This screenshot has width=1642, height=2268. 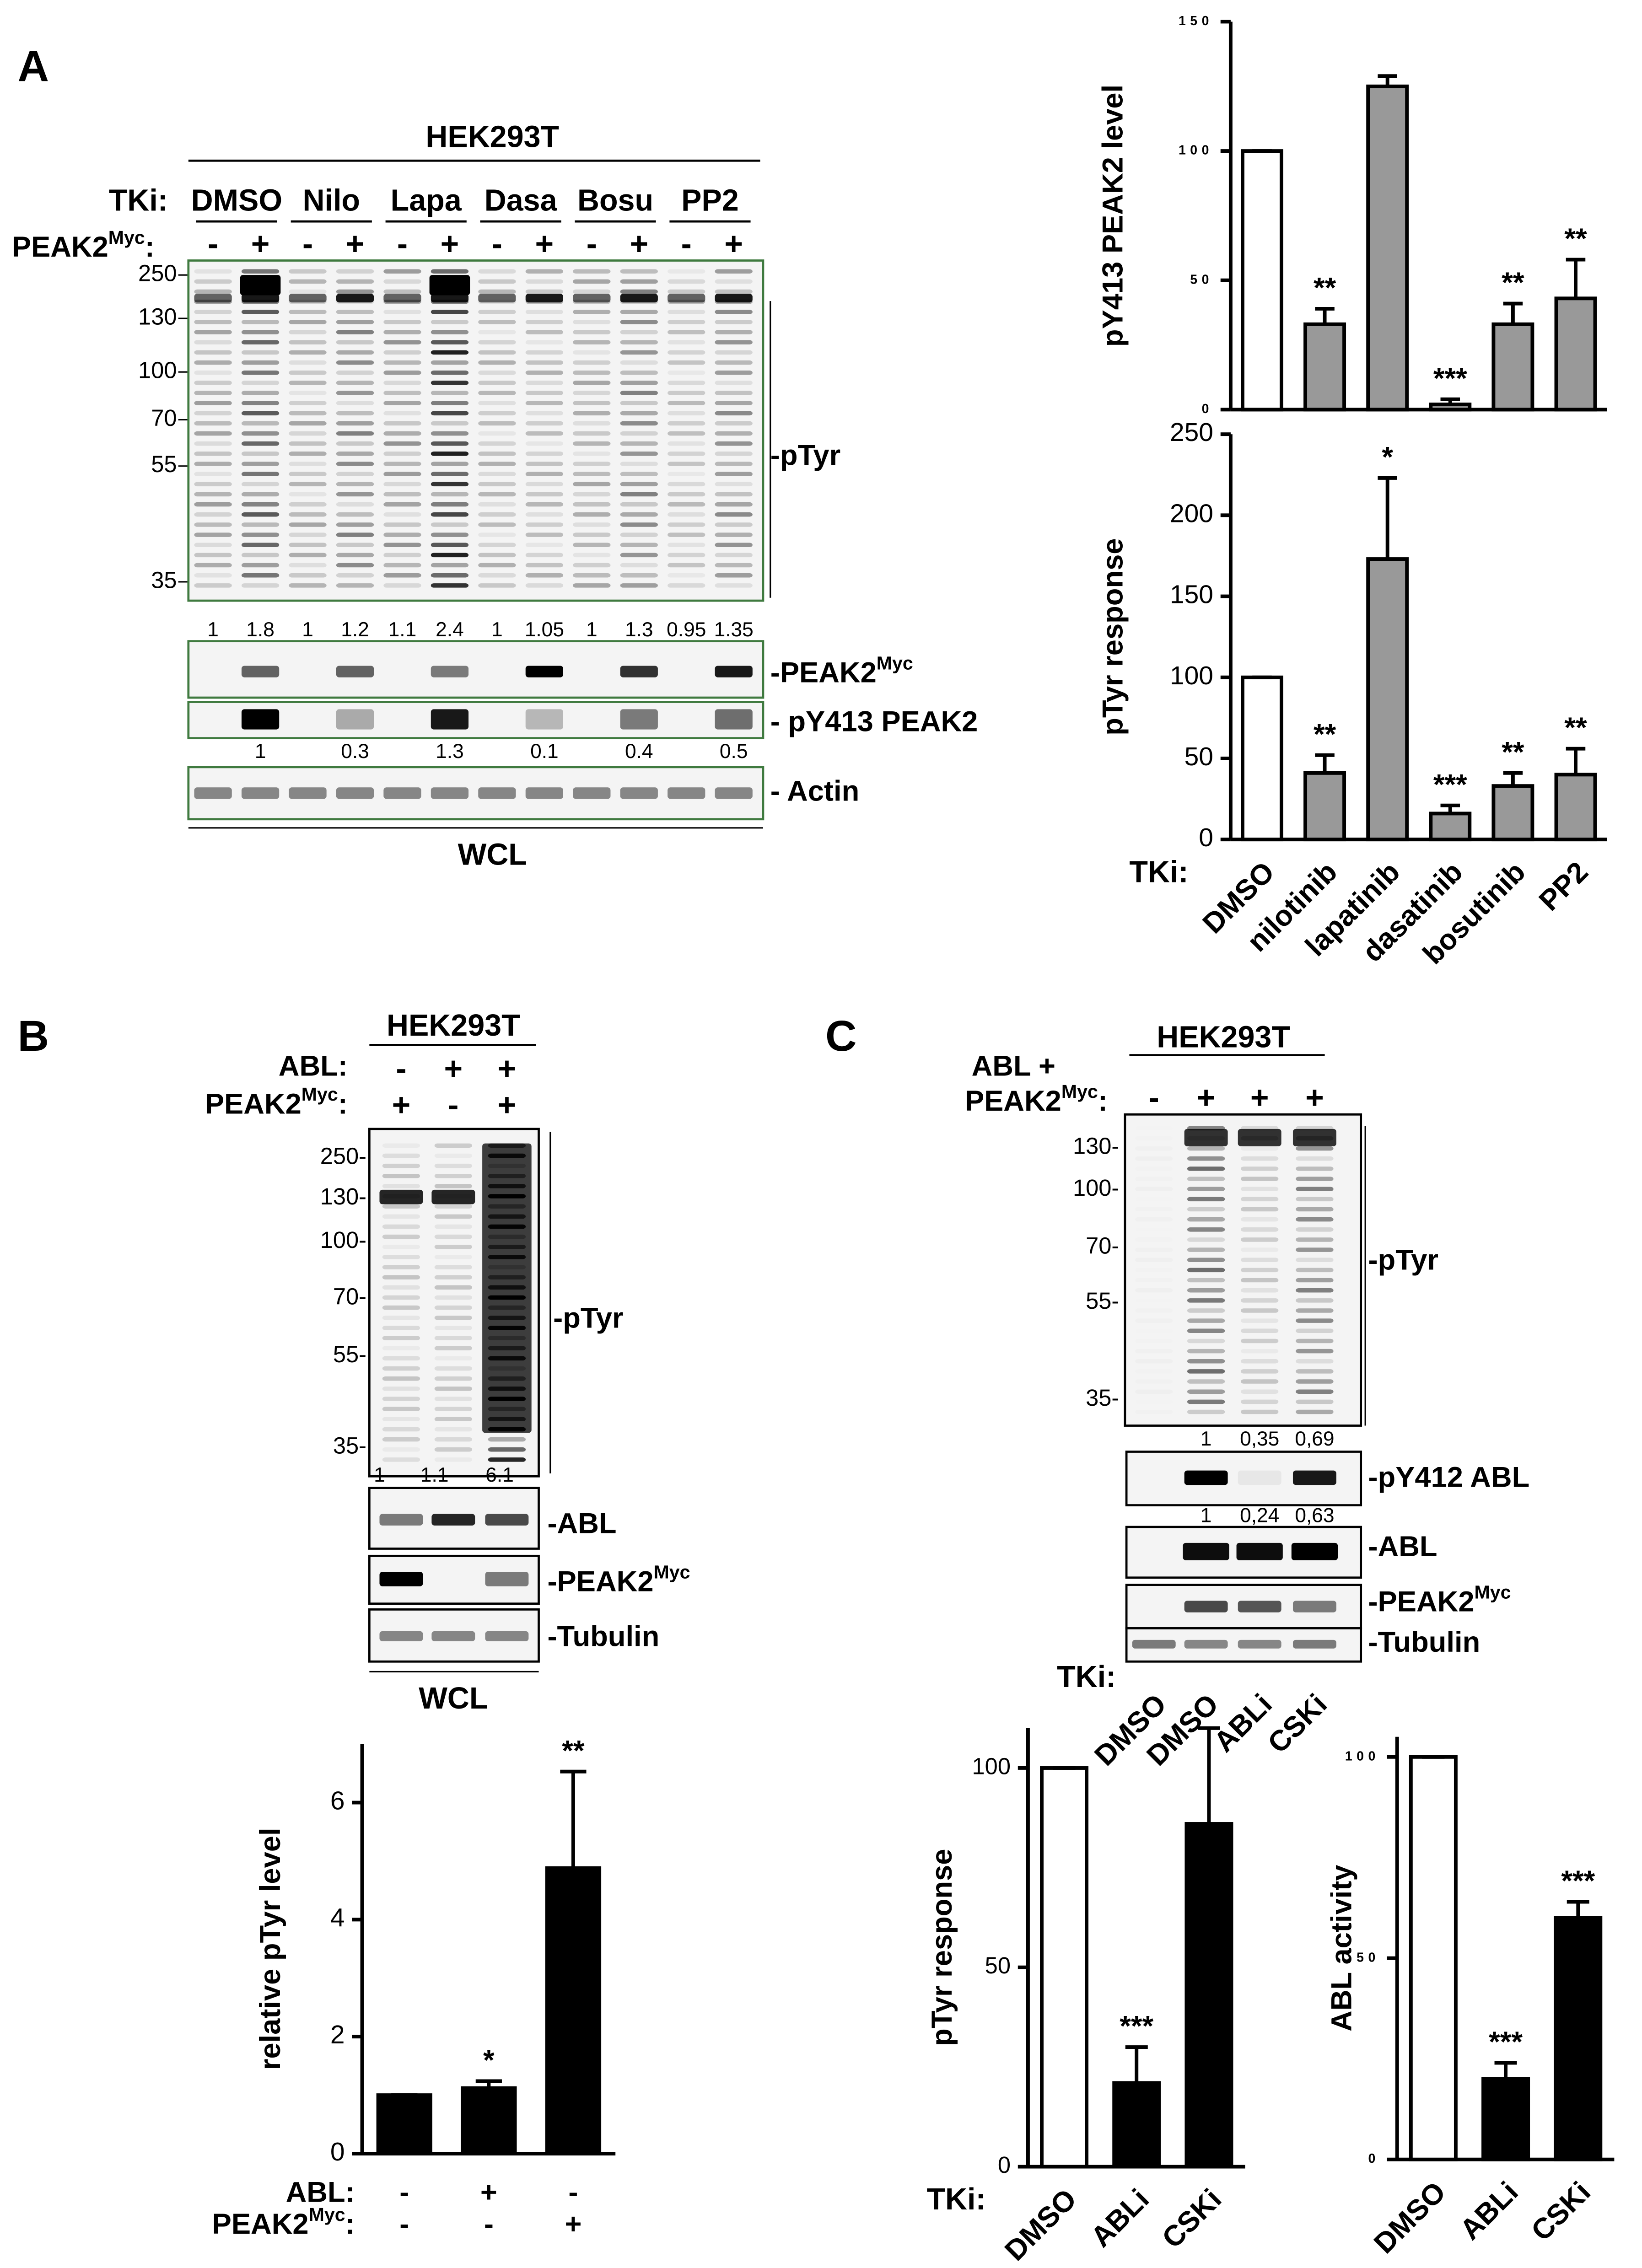 What do you see at coordinates (956, 2199) in the screenshot?
I see `x-axis-label: TKi:` at bounding box center [956, 2199].